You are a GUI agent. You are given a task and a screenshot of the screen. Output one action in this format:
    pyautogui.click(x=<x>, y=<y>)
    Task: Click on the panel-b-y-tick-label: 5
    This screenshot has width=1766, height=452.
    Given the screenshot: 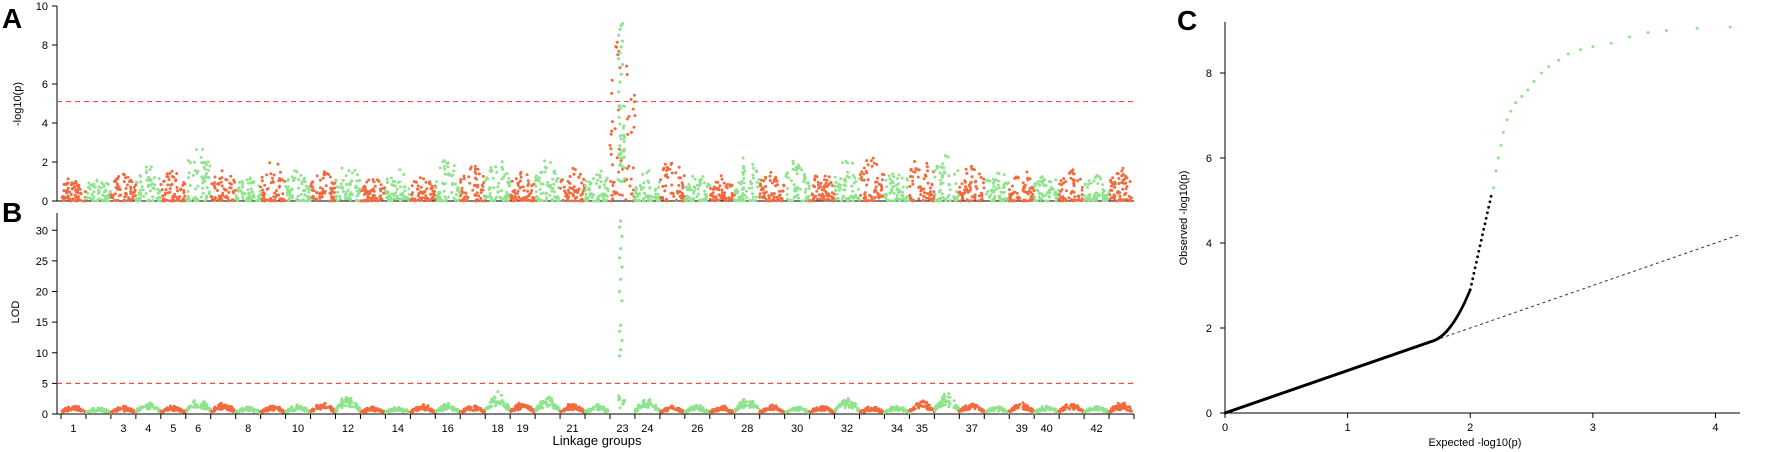 What is the action you would take?
    pyautogui.click(x=45, y=384)
    